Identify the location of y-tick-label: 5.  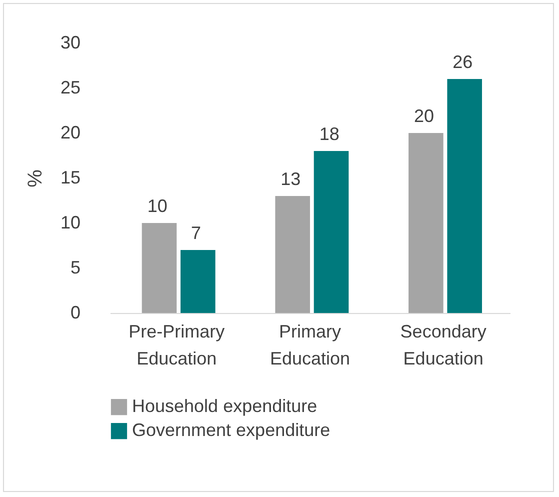
(75, 268).